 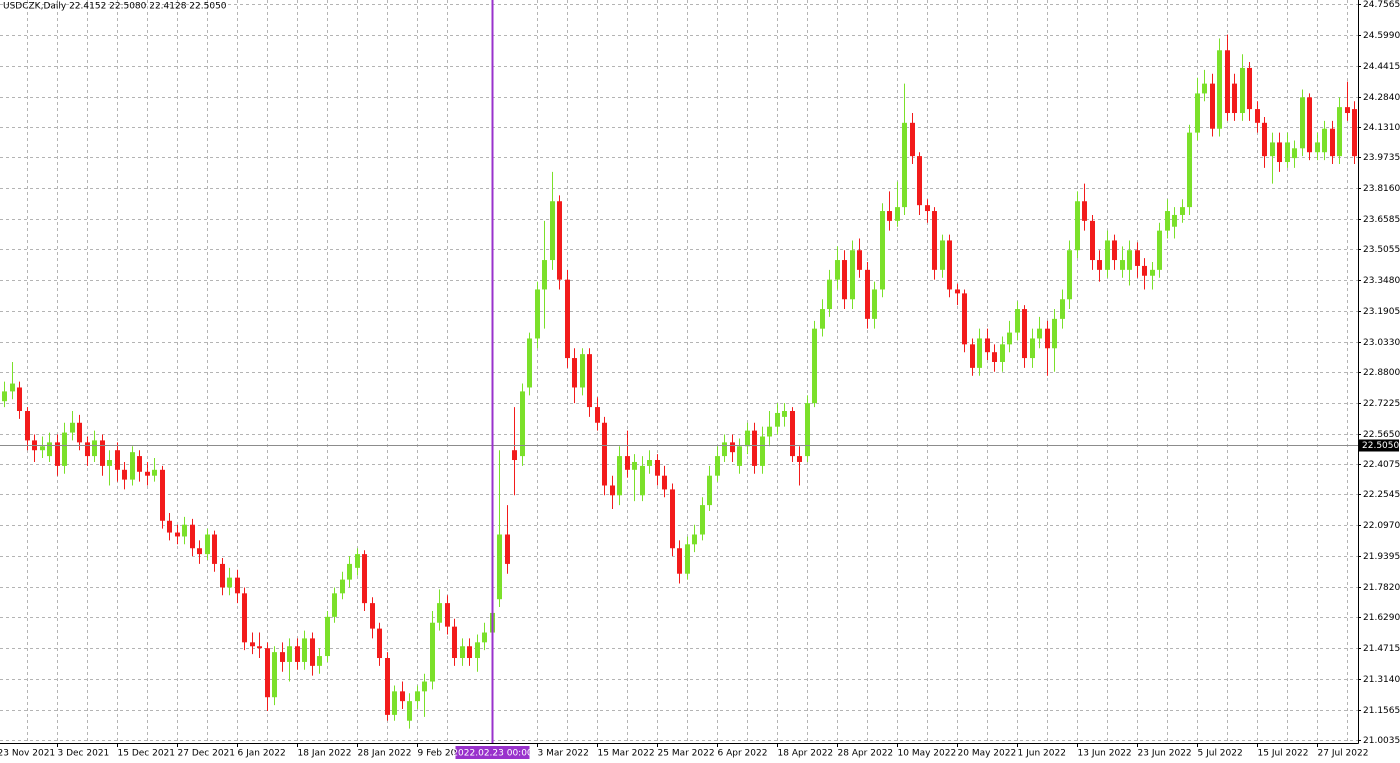 I want to click on y-tick-label: 22.7225, so click(x=1381, y=404).